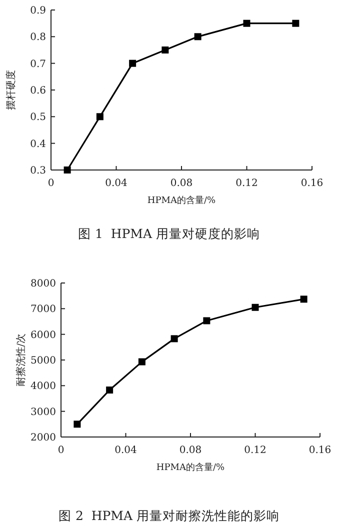  I want to click on y-tick-label: 0.9, so click(38, 11).